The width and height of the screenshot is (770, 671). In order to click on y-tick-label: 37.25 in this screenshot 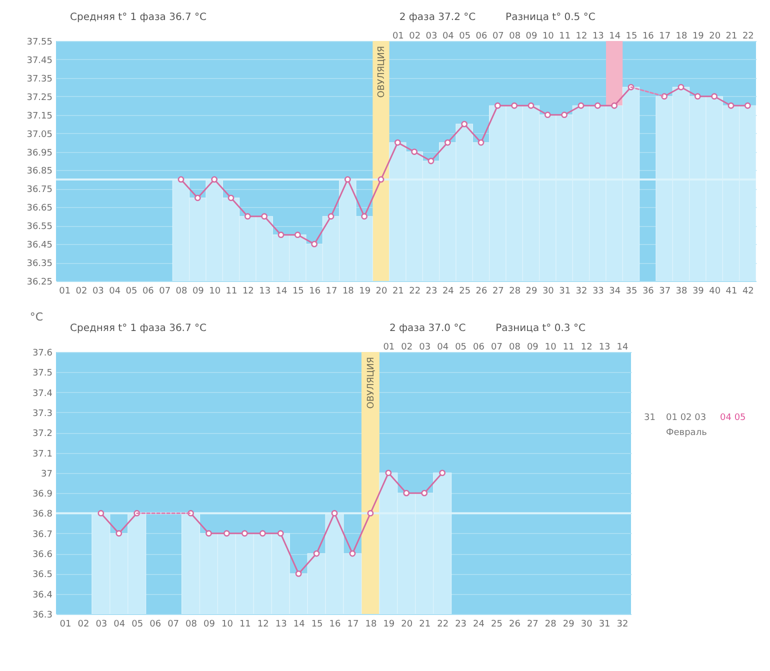, I will do `click(39, 97)`.